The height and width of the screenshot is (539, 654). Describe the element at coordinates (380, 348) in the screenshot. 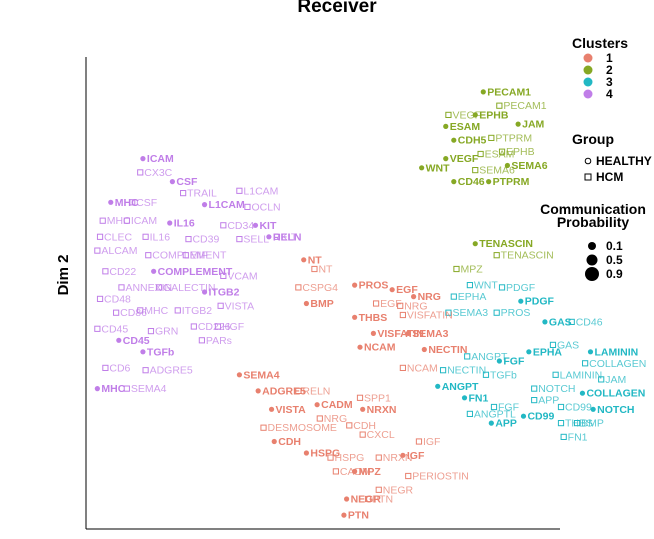

I see `point-label: NCAM` at that location.